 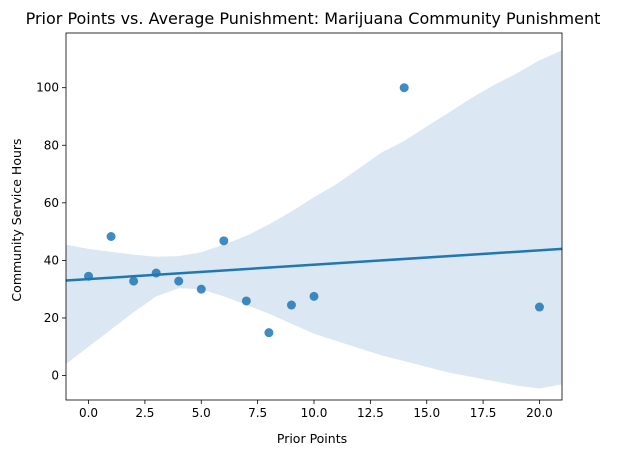 What do you see at coordinates (51, 145) in the screenshot?
I see `y-tick-label: 80` at bounding box center [51, 145].